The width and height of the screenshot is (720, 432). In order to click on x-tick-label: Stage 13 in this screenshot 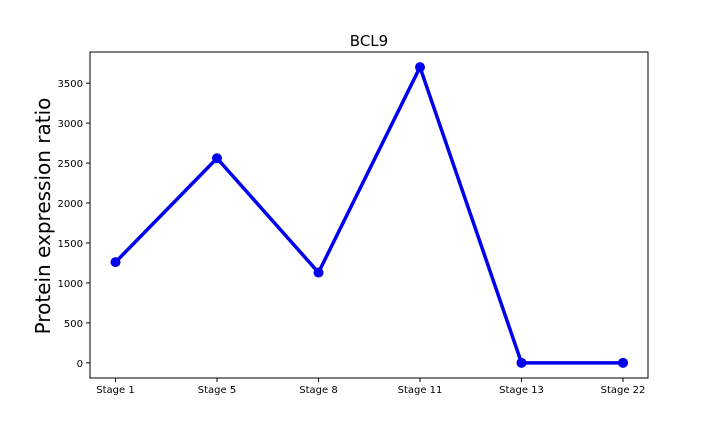, I will do `click(521, 390)`.